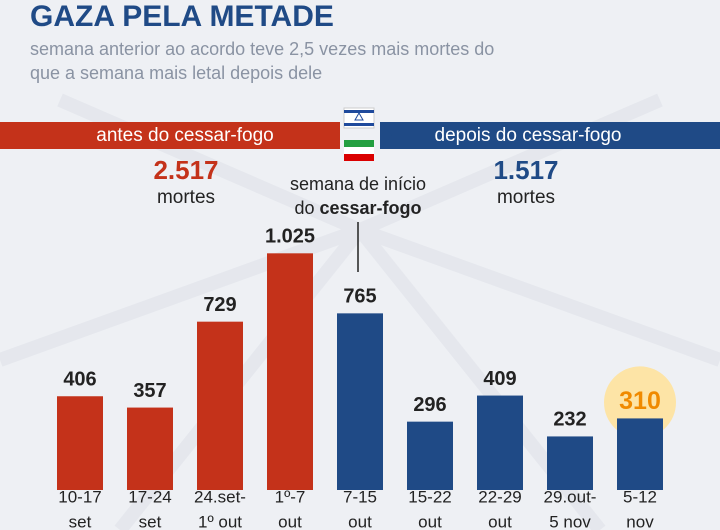 This screenshot has width=720, height=530. I want to click on annotation: do, so click(304, 208).